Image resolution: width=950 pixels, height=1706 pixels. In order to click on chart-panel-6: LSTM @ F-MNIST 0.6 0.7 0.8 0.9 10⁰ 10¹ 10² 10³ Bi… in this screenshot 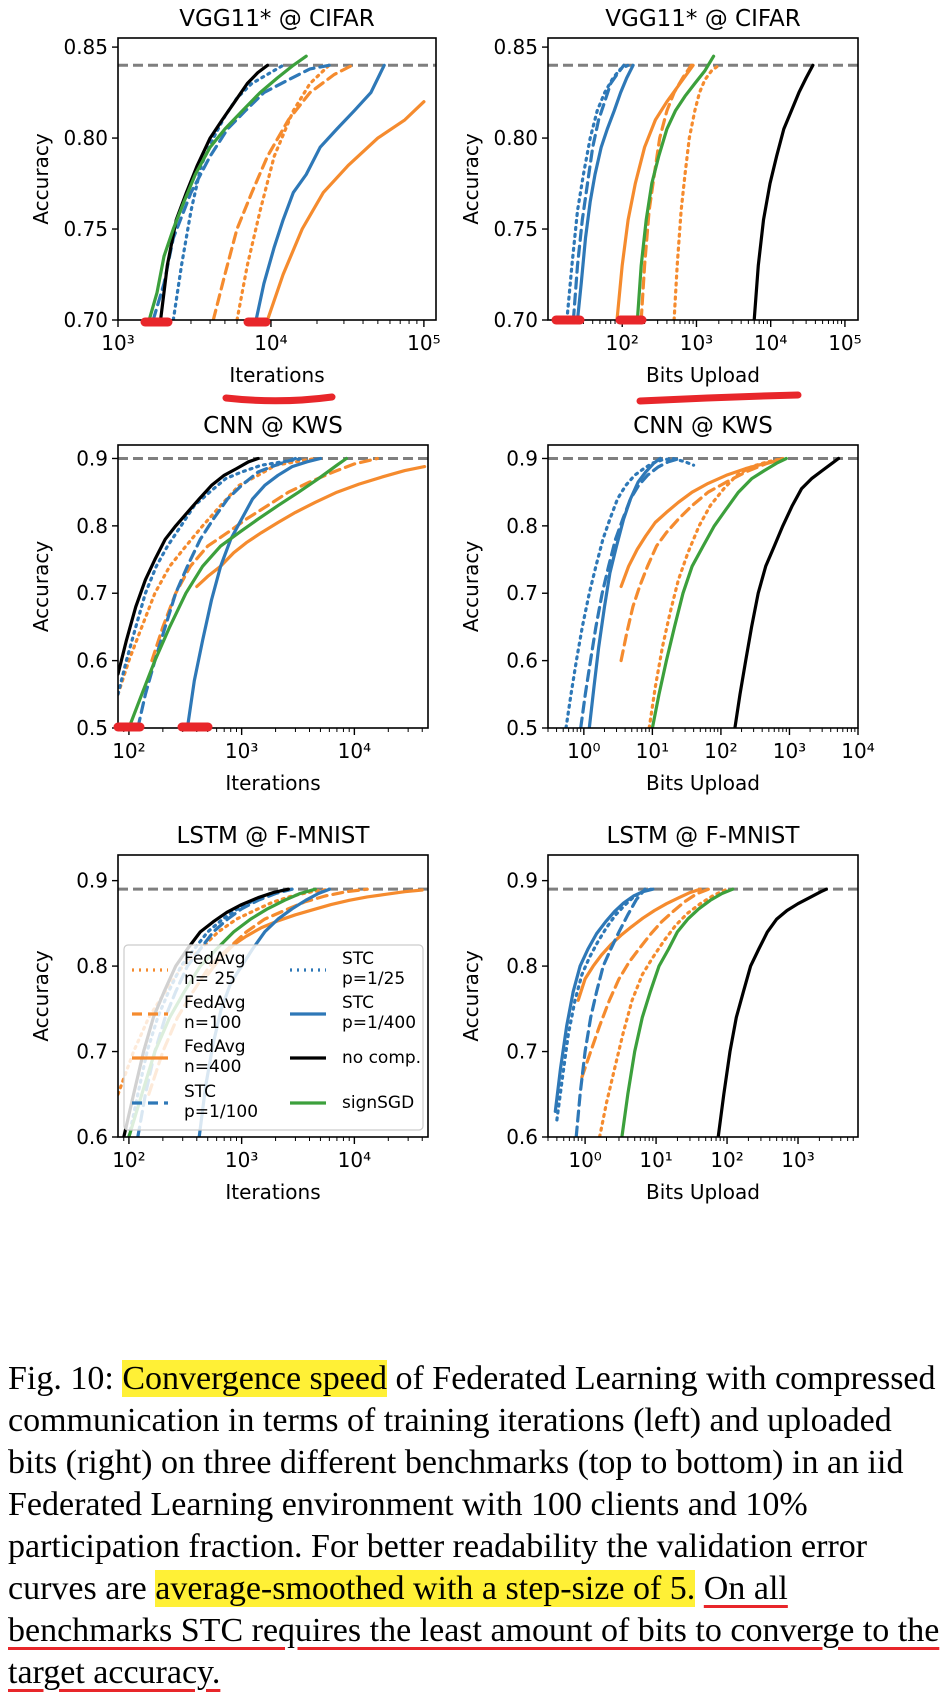, I will do `click(659, 1013)`.